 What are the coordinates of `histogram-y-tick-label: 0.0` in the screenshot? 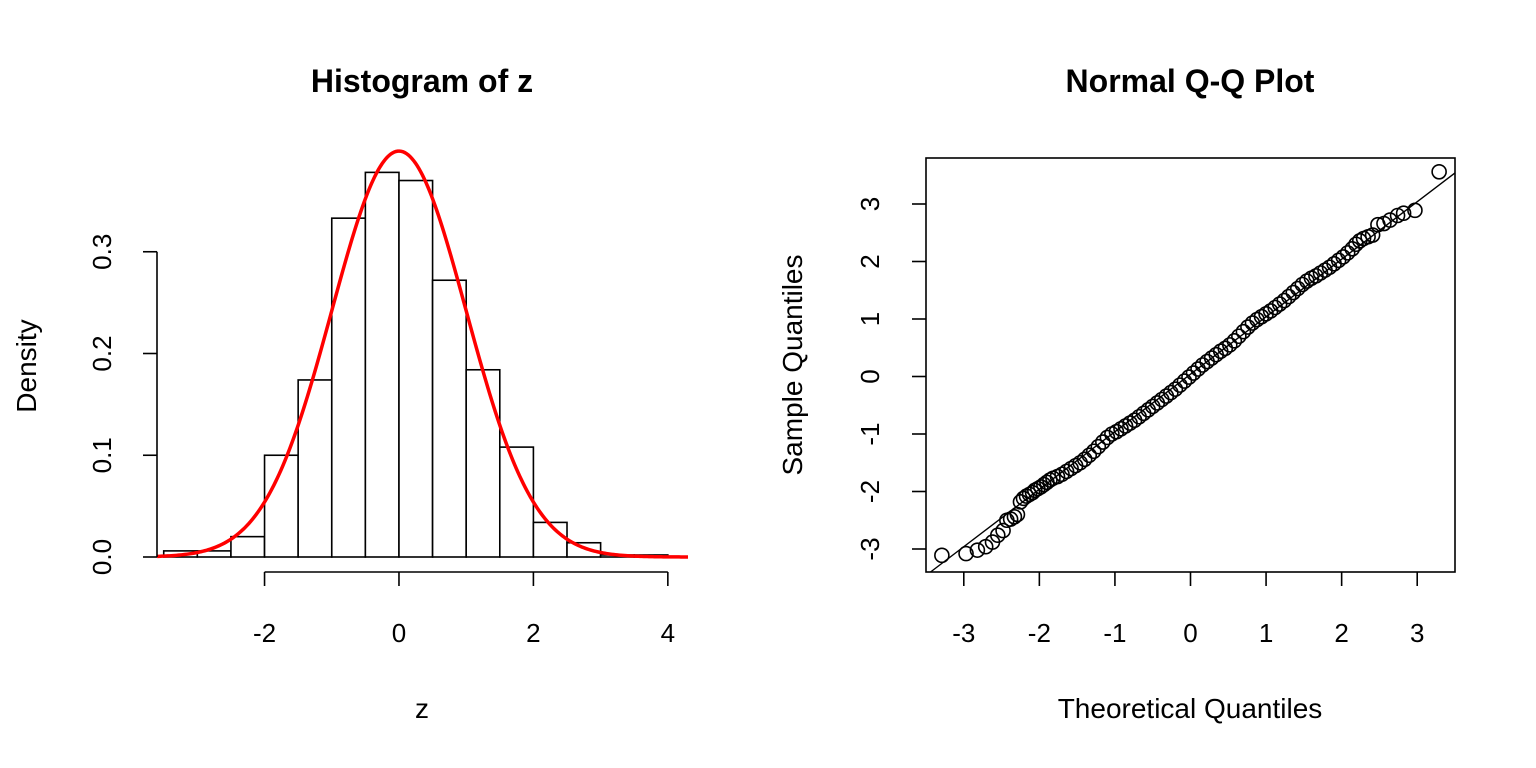 It's located at (102, 557).